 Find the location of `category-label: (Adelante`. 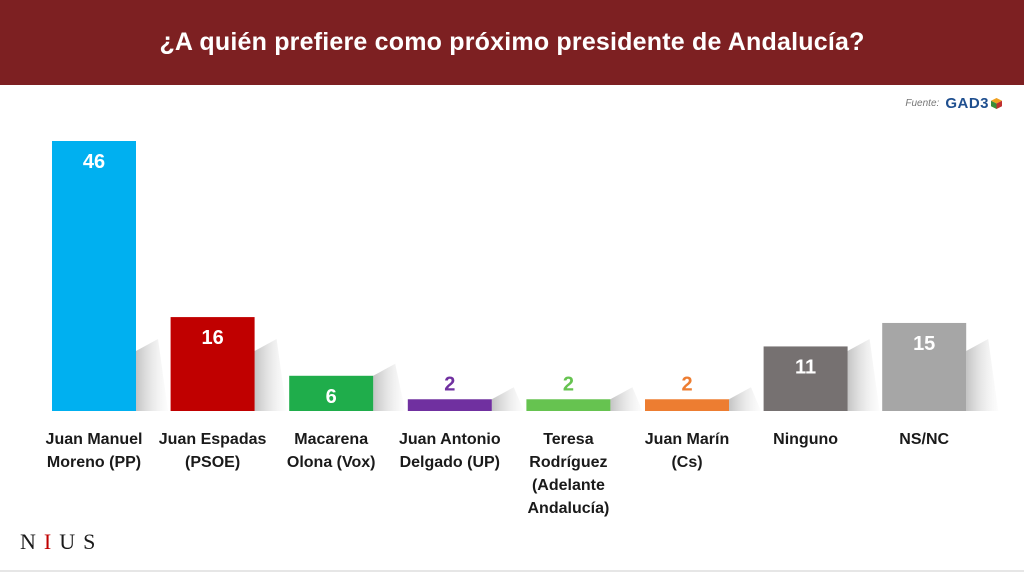

category-label: (Adelante is located at coordinates (568, 485).